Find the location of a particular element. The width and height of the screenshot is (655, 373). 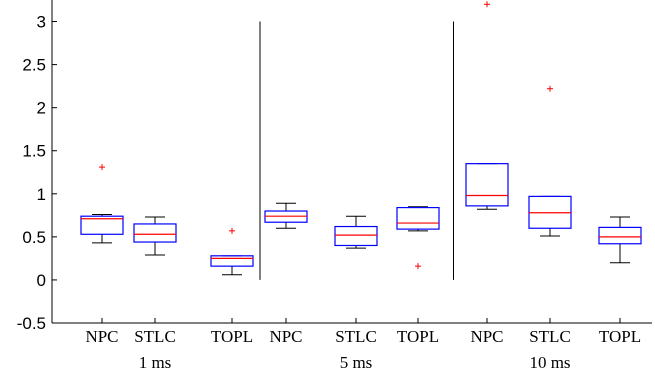

y-tick-label: 0.5 is located at coordinates (34, 237).